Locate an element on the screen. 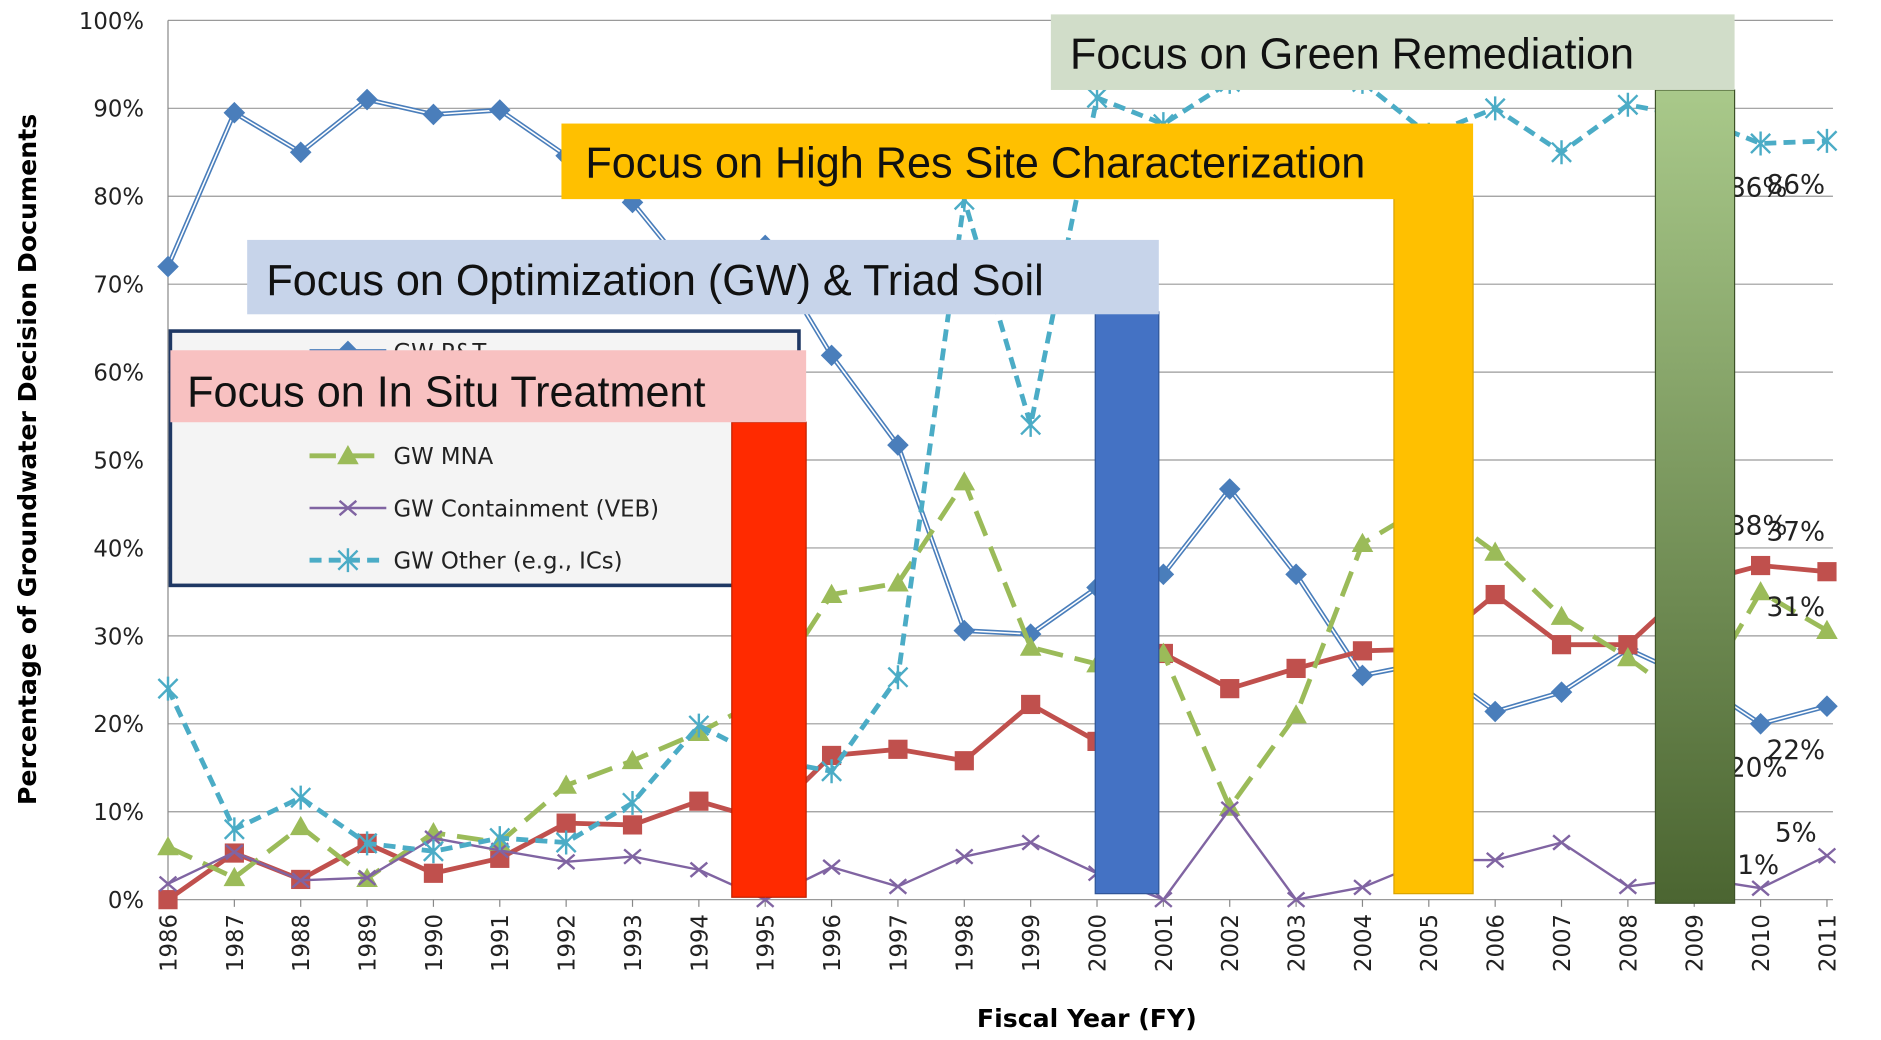  x-tick-label: 2002 is located at coordinates (1231, 943).